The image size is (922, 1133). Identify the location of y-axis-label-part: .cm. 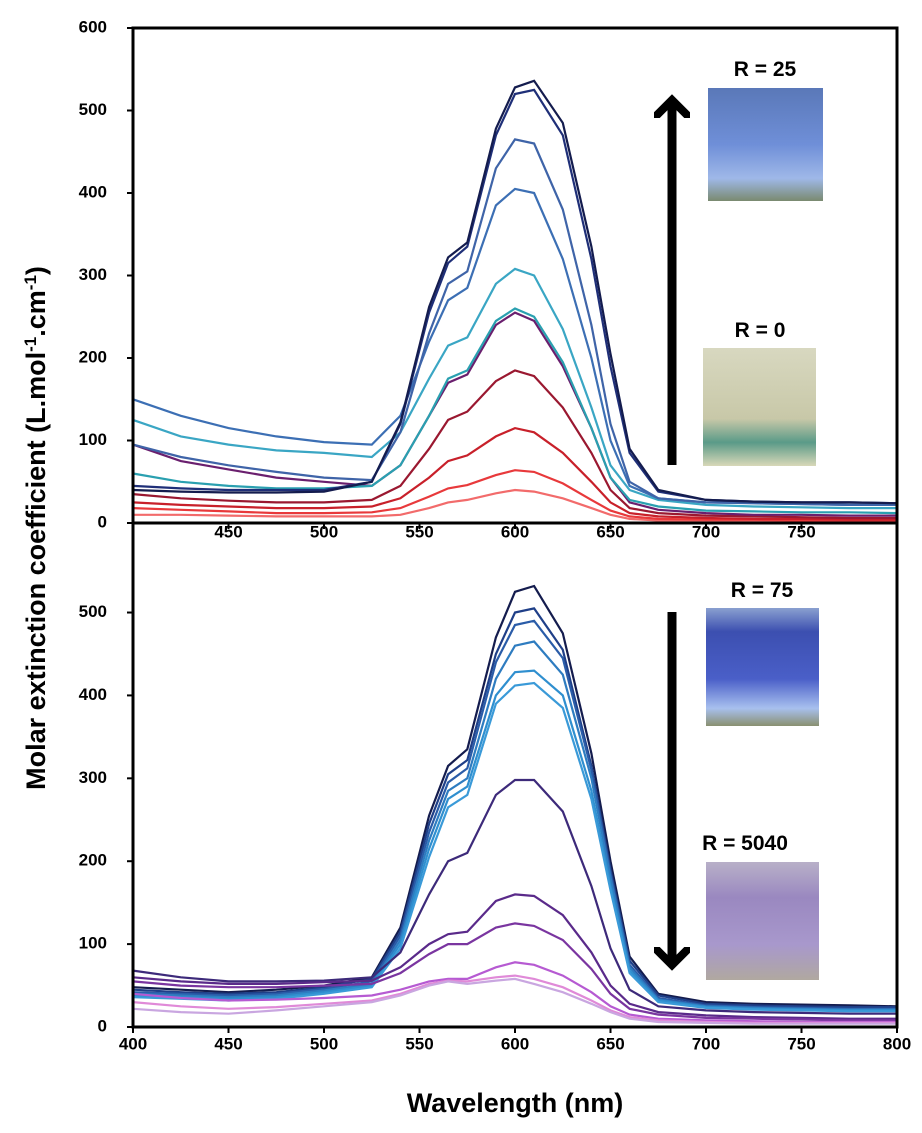
(36, 313).